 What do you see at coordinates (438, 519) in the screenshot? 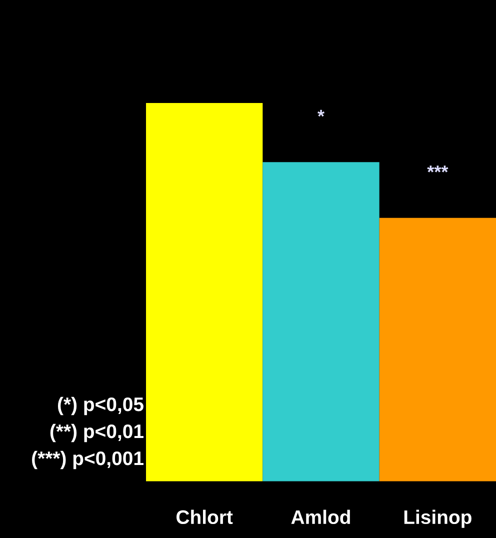
I see `x-tick-label: Lisinop` at bounding box center [438, 519].